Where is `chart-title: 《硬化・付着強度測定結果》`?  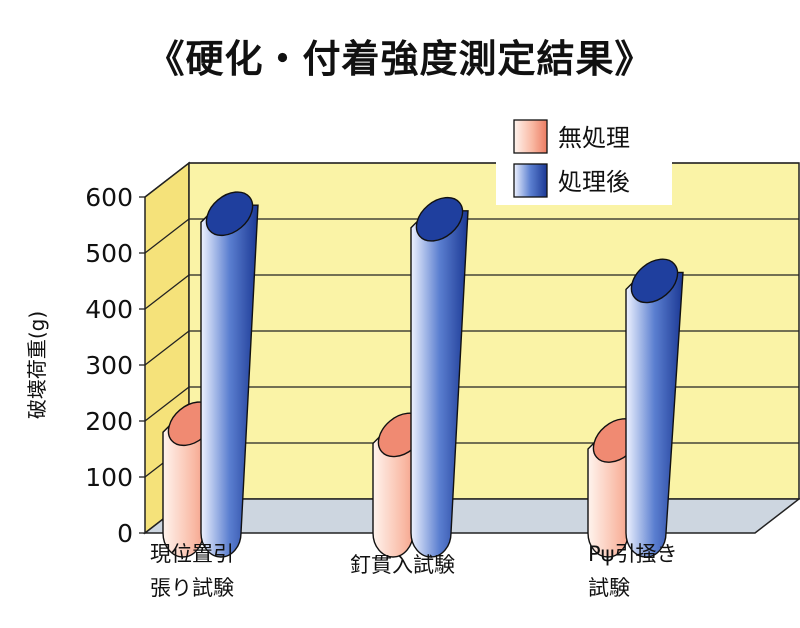
chart-title: 《硬化・付着強度測定結果》 is located at coordinates (400, 59).